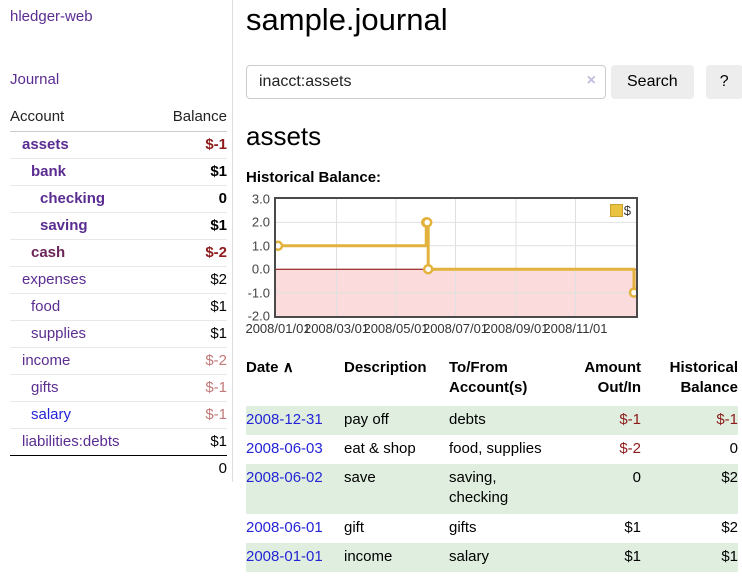  I want to click on transaction-date-link: 2008-06-01, so click(284, 527).